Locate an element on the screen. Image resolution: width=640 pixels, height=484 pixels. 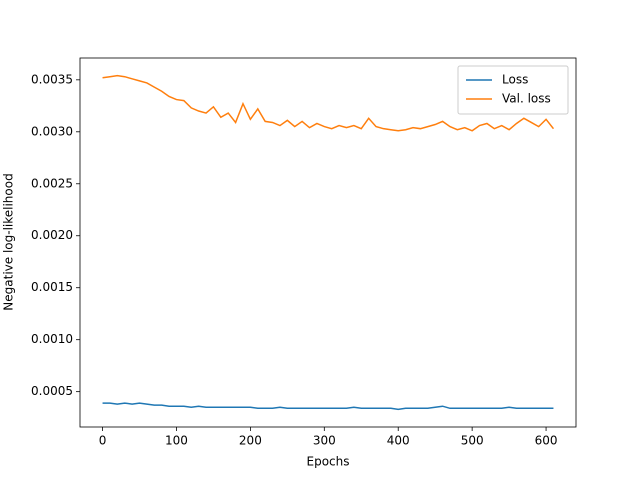
y-tick-label: 0.0025 is located at coordinates (52, 183).